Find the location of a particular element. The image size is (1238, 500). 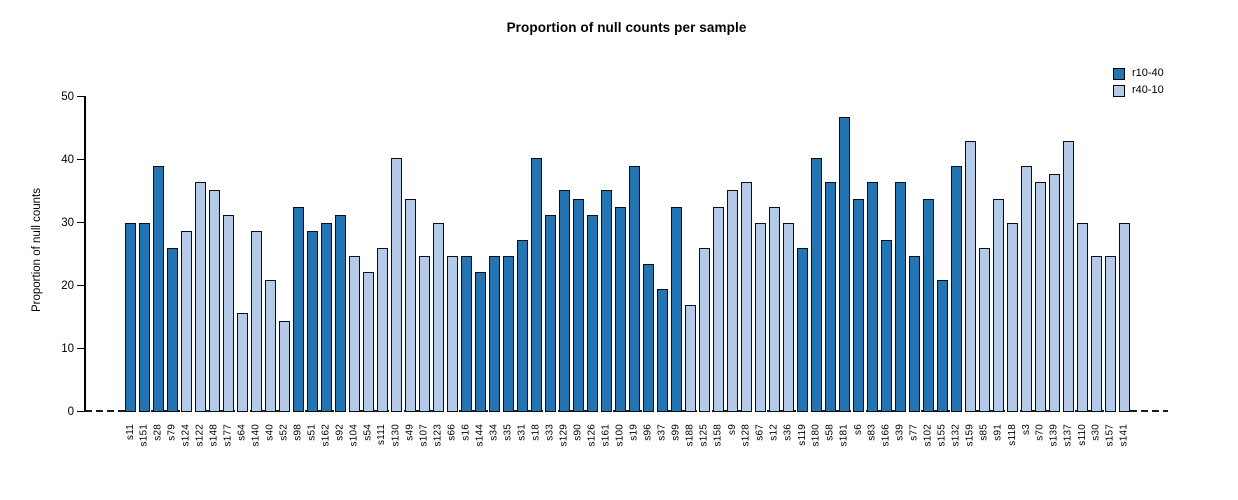

bar-group: s9 is located at coordinates (732, 265).